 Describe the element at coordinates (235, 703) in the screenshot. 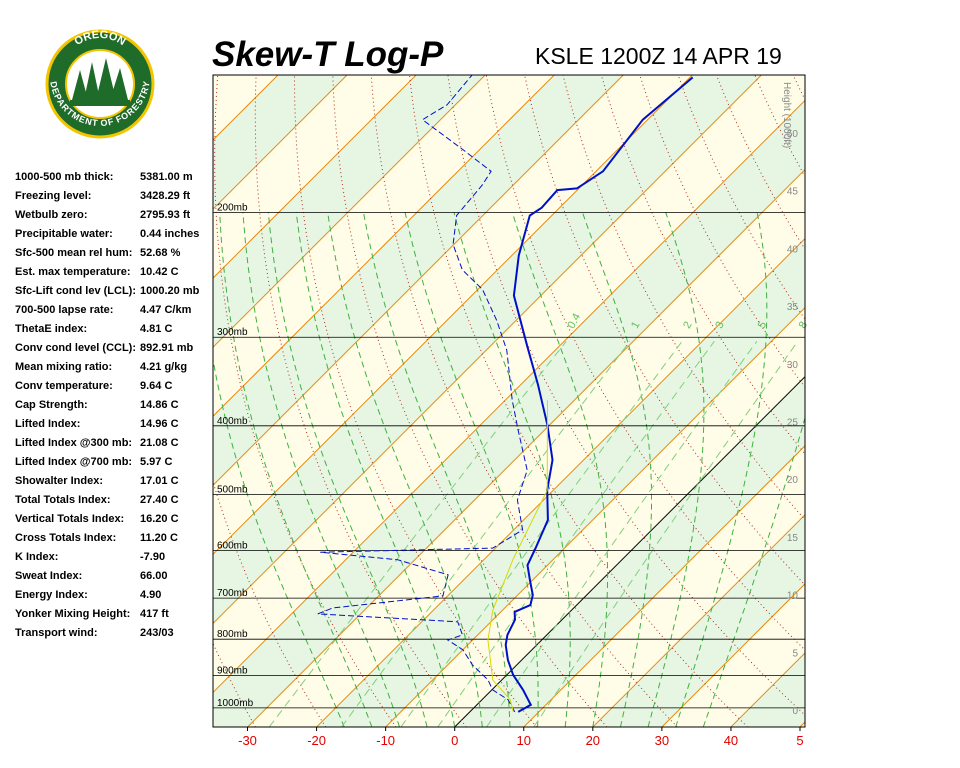

I see `pressure-label: 1000mb` at that location.